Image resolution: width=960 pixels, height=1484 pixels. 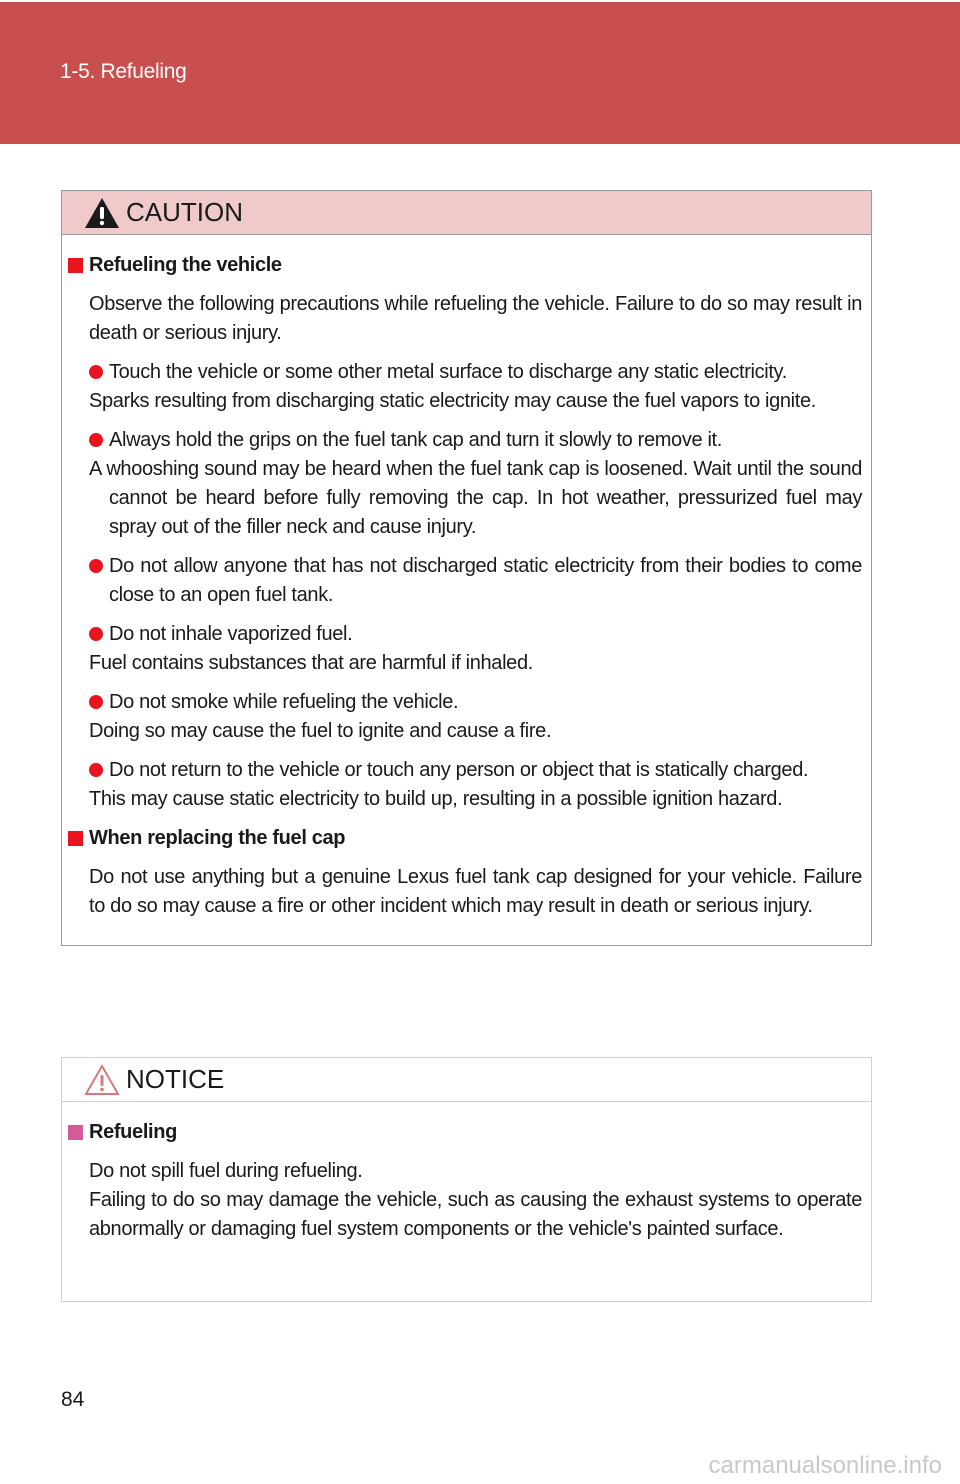 I want to click on warning-outline-icon, so click(x=102, y=1079).